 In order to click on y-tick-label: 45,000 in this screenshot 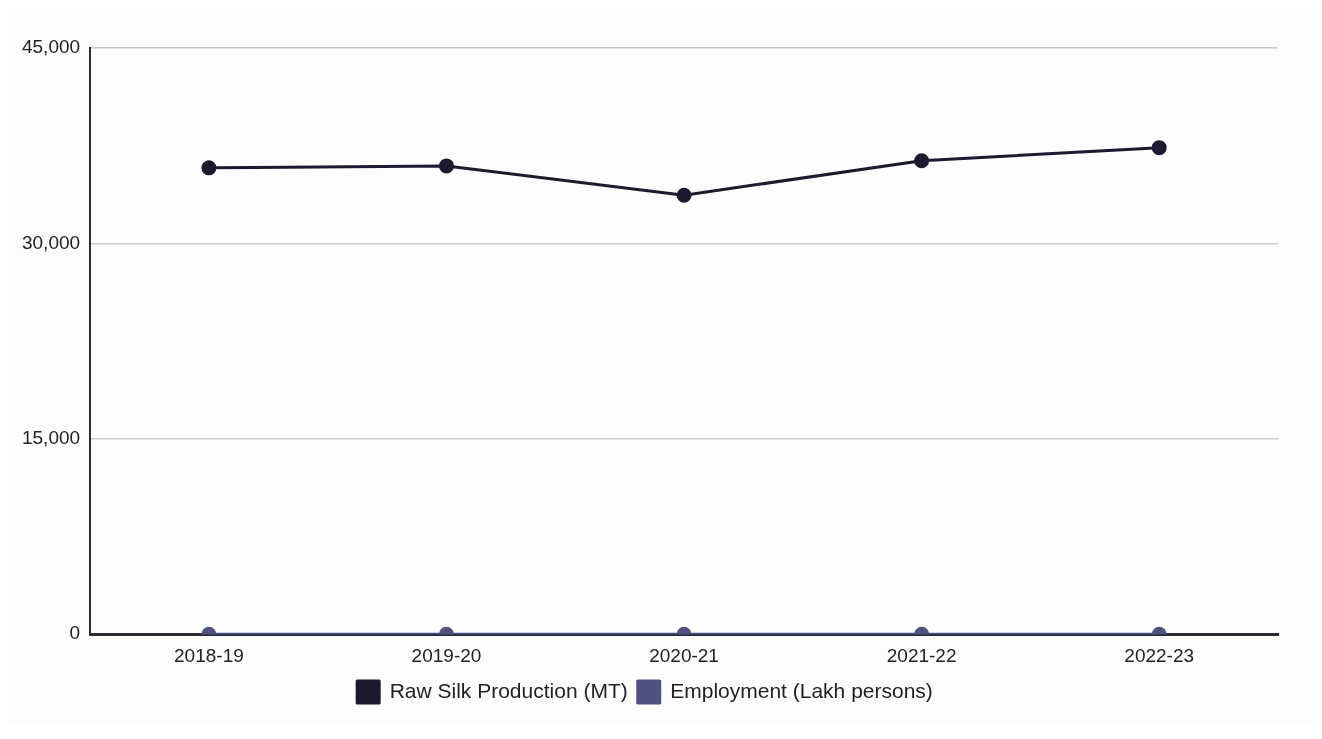, I will do `click(51, 47)`.